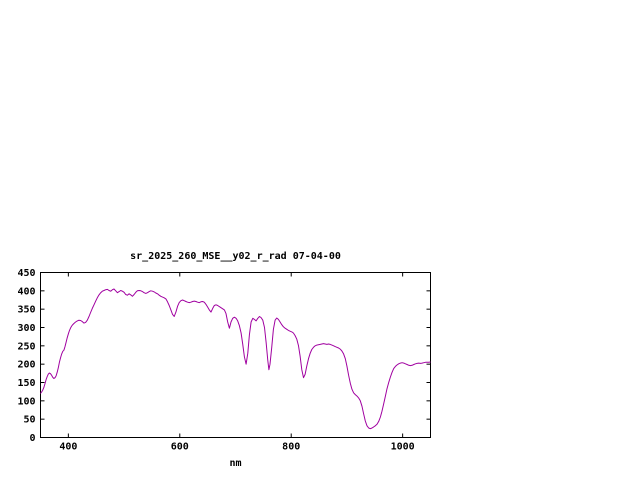 The width and height of the screenshot is (640, 480). What do you see at coordinates (68, 447) in the screenshot?
I see `x-tick-label: 400` at bounding box center [68, 447].